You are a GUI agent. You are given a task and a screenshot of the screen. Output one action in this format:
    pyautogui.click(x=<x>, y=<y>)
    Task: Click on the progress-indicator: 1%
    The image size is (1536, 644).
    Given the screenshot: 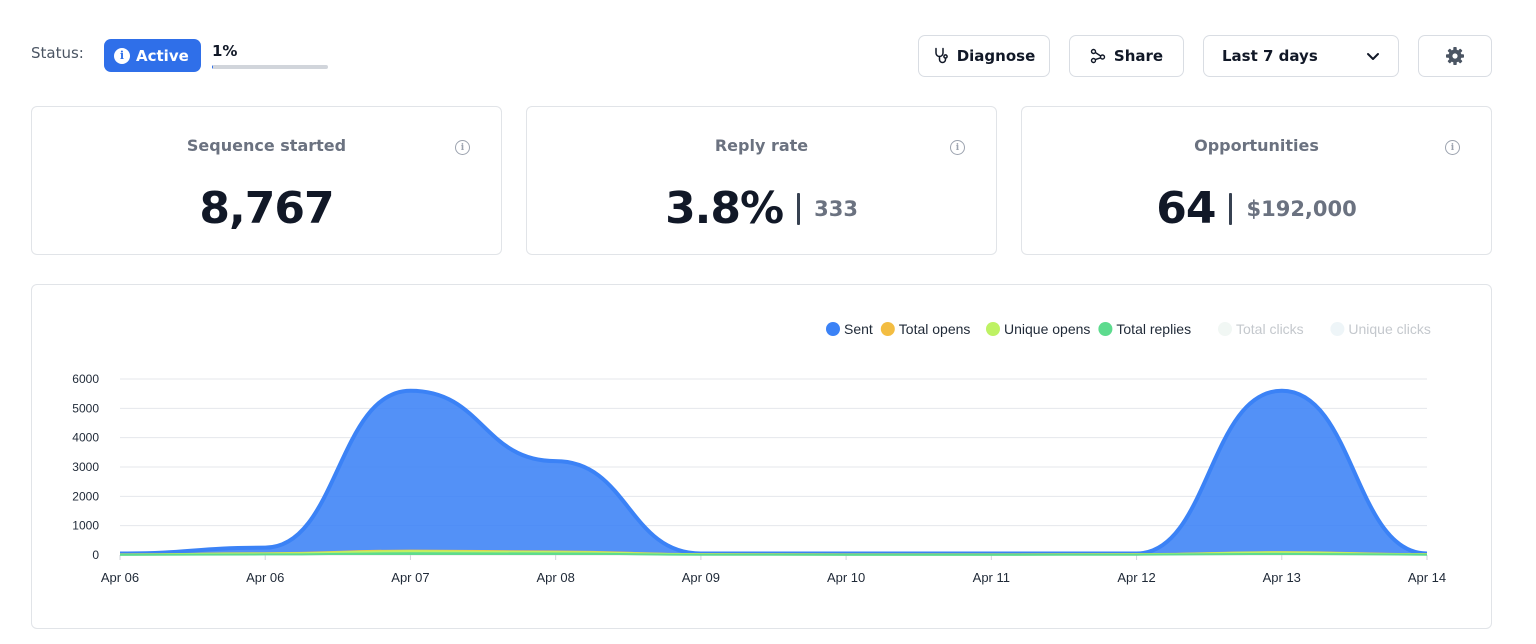 What is the action you would take?
    pyautogui.click(x=270, y=55)
    